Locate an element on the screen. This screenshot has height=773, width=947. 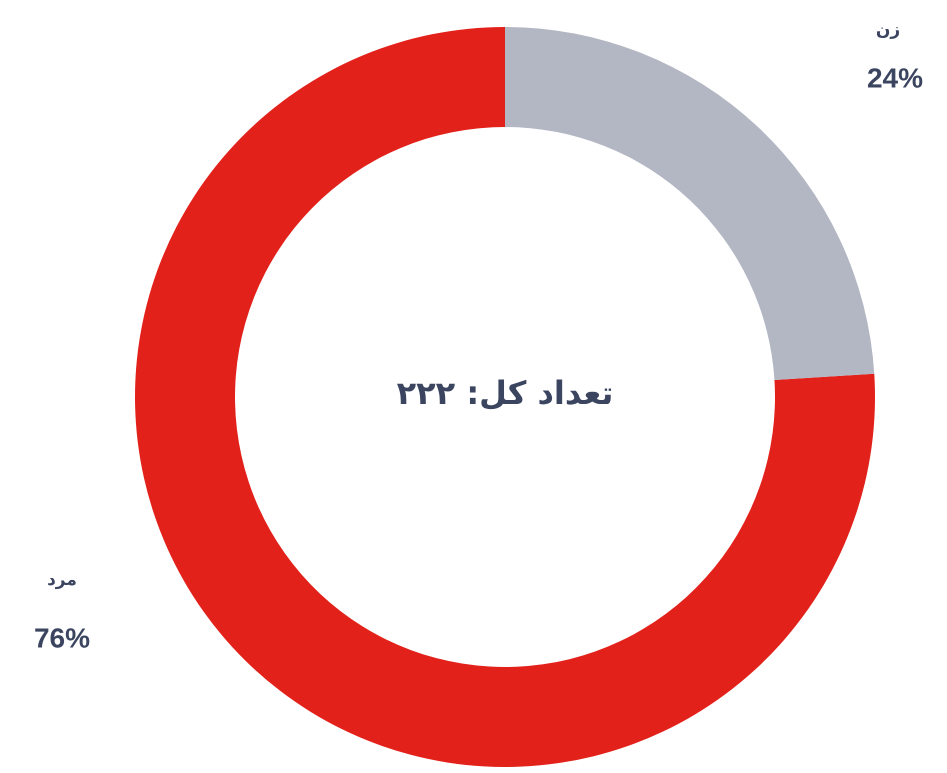
category-label: مرد is located at coordinates (62, 580).